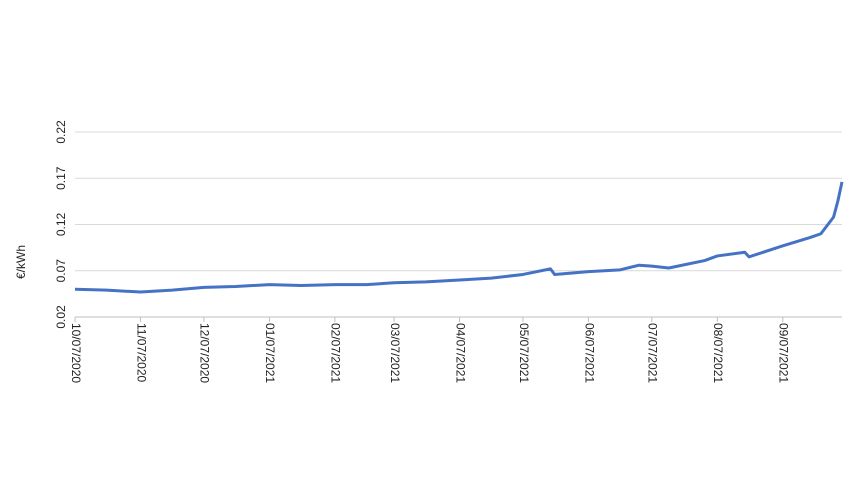 This screenshot has height=477, width=863. I want to click on y-tick-label: 0.07, so click(61, 271).